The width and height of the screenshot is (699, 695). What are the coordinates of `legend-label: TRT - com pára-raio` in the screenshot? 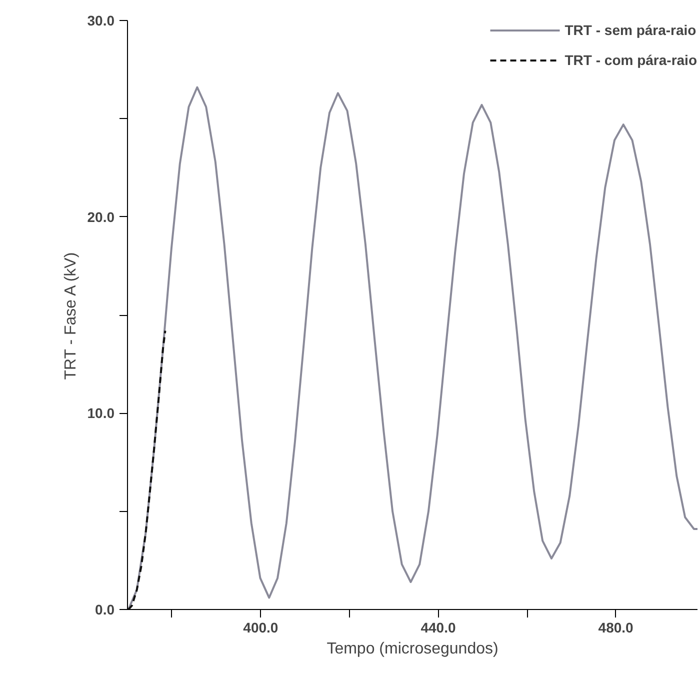 It's located at (630, 60).